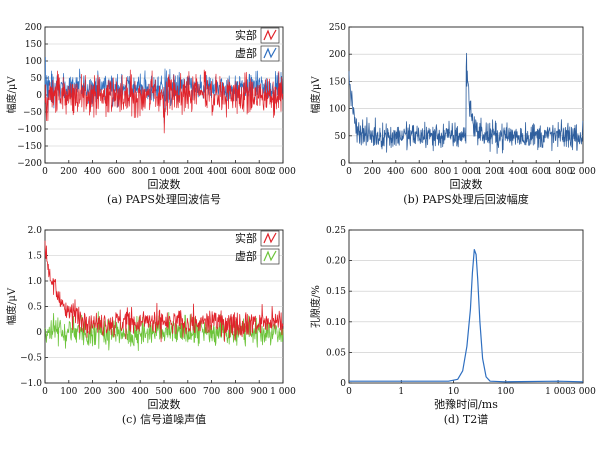 This screenshot has width=600, height=450. What do you see at coordinates (336, 231) in the screenshot?
I see `y-tick-label: 0.25` at bounding box center [336, 231].